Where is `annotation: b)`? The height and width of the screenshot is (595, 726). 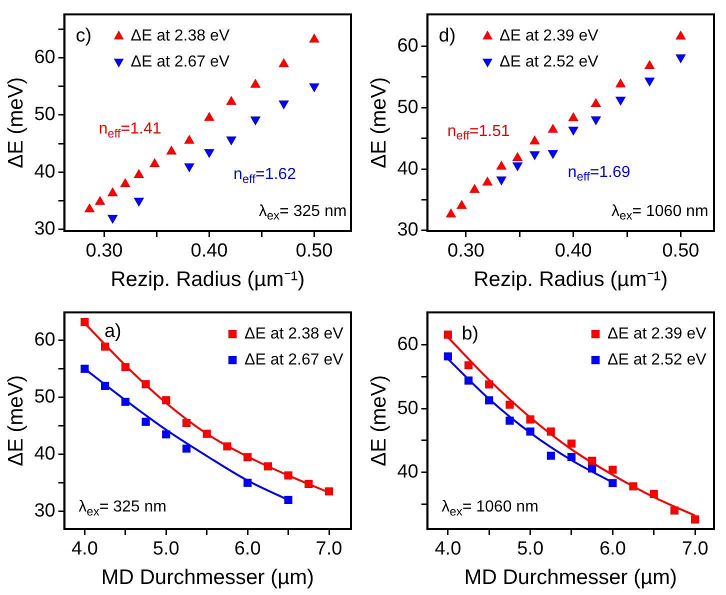 annotation: b) is located at coordinates (470, 333).